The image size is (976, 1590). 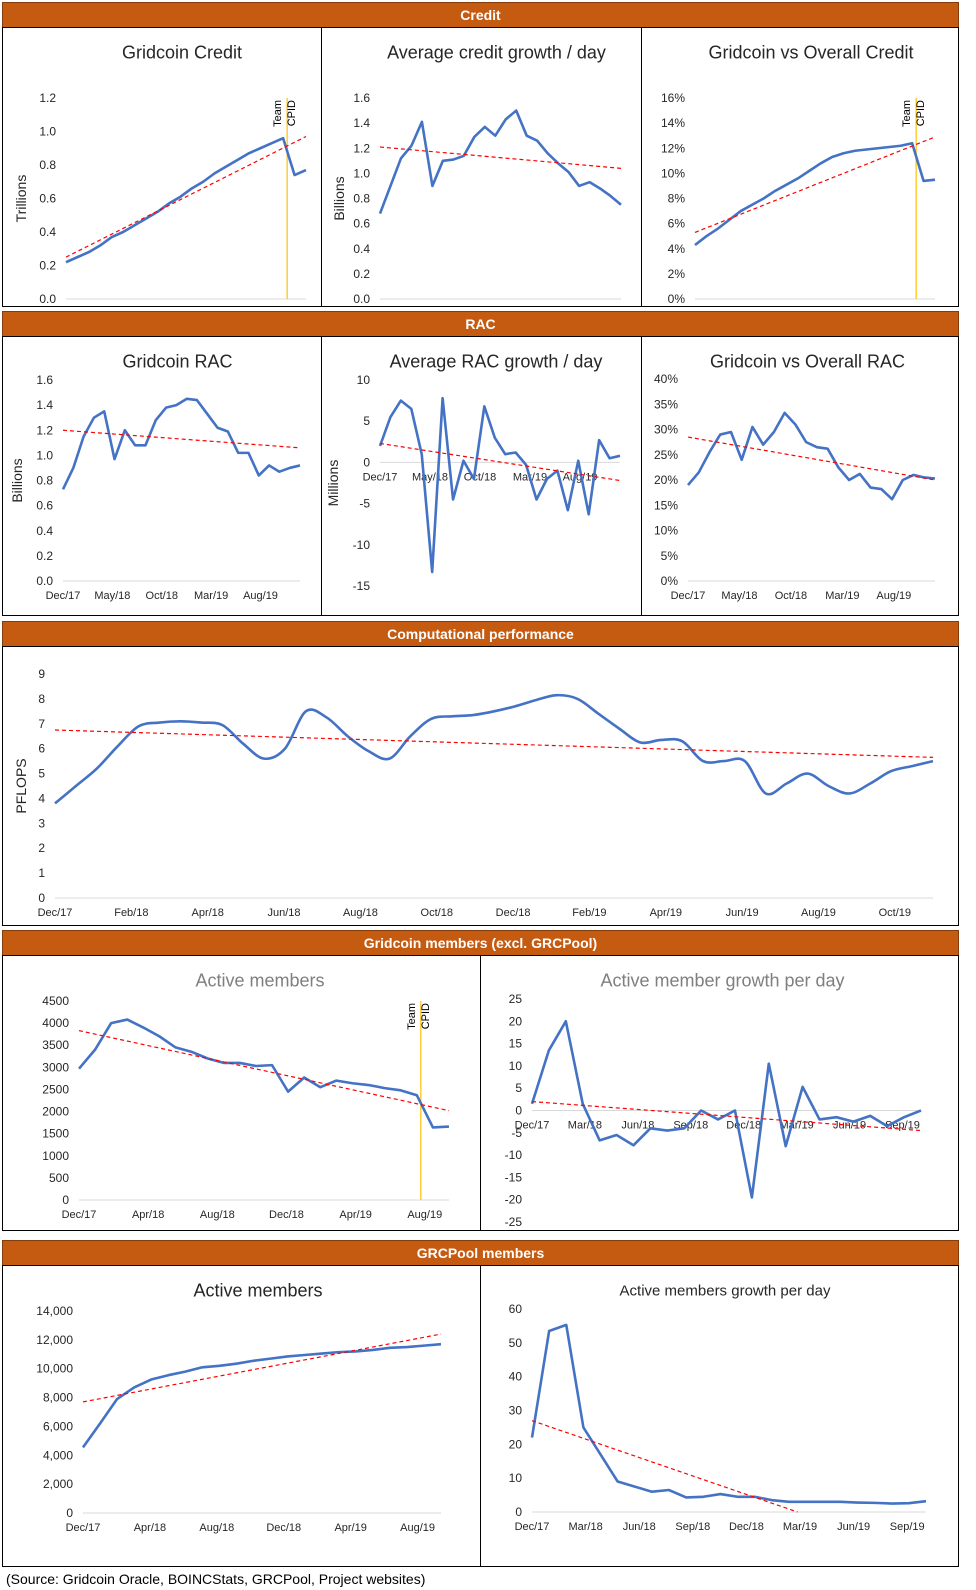 I want to click on y-tick-label: 0.2, so click(x=44, y=556).